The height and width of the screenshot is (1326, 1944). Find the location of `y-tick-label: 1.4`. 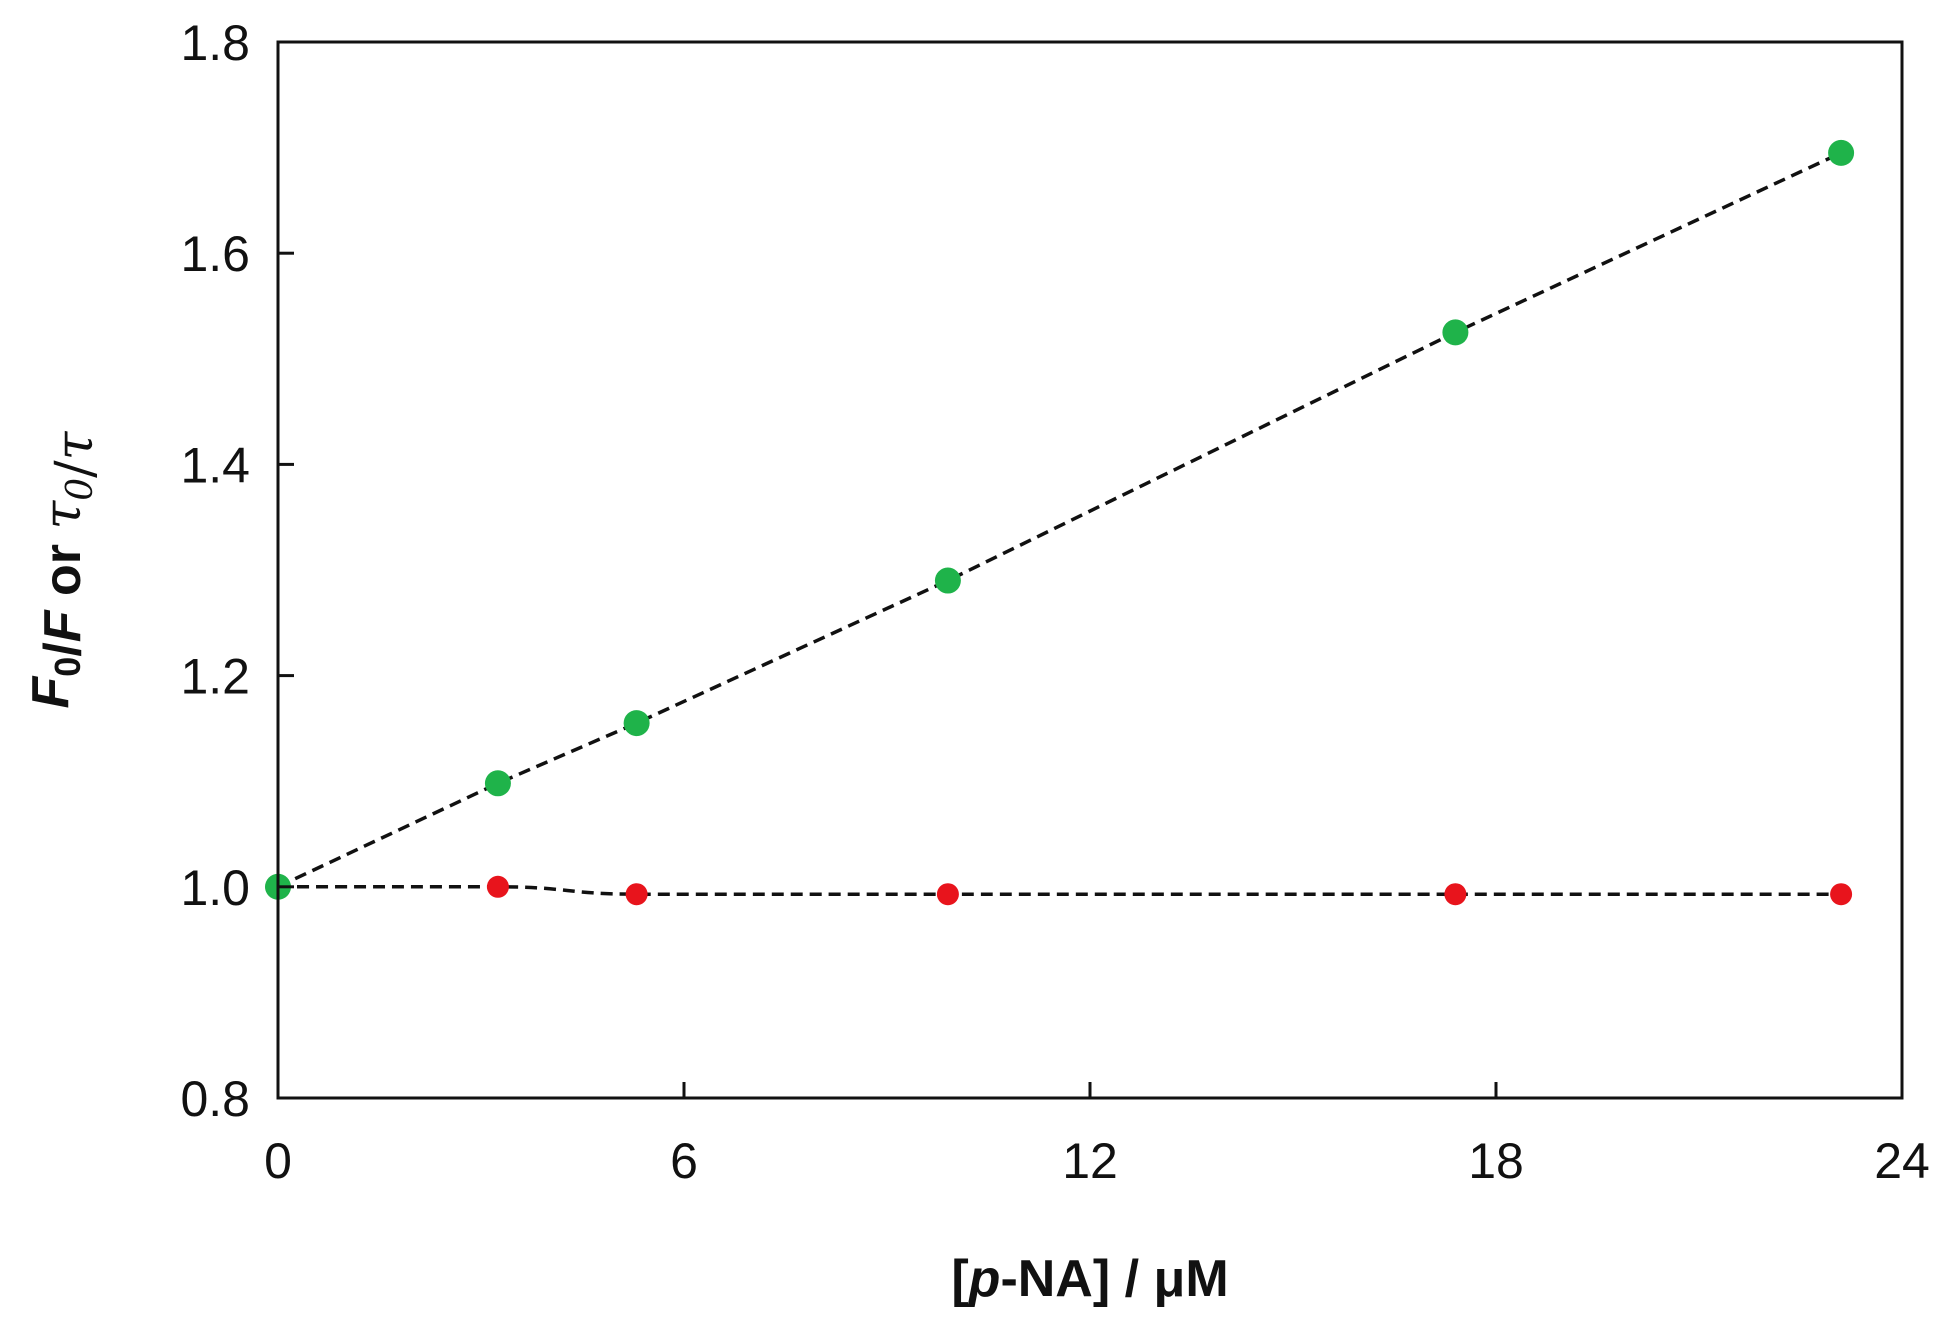

y-tick-label: 1.4 is located at coordinates (215, 465).